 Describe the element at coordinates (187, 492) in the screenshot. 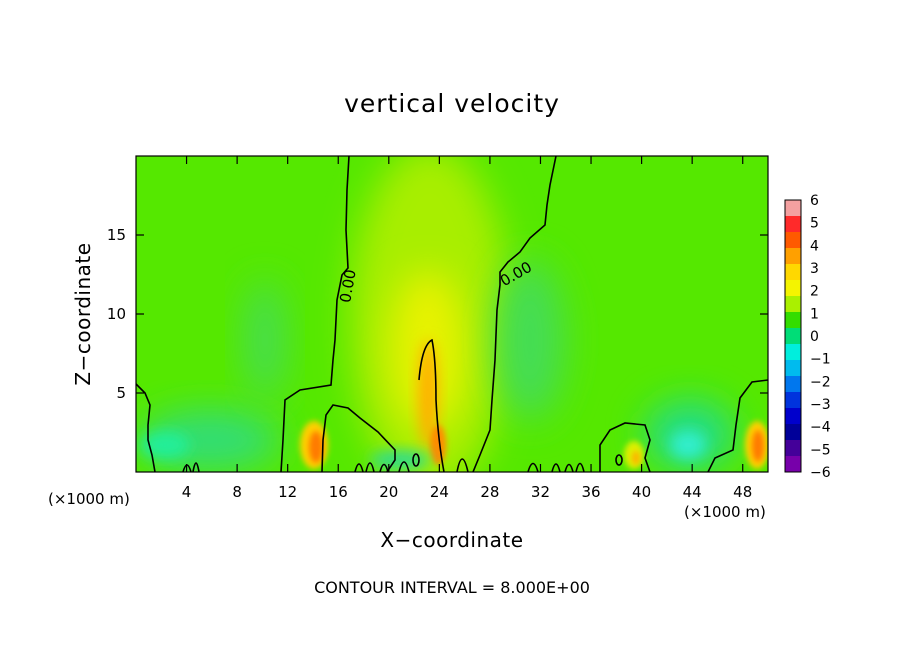

I see `x-tick-label: 4` at that location.